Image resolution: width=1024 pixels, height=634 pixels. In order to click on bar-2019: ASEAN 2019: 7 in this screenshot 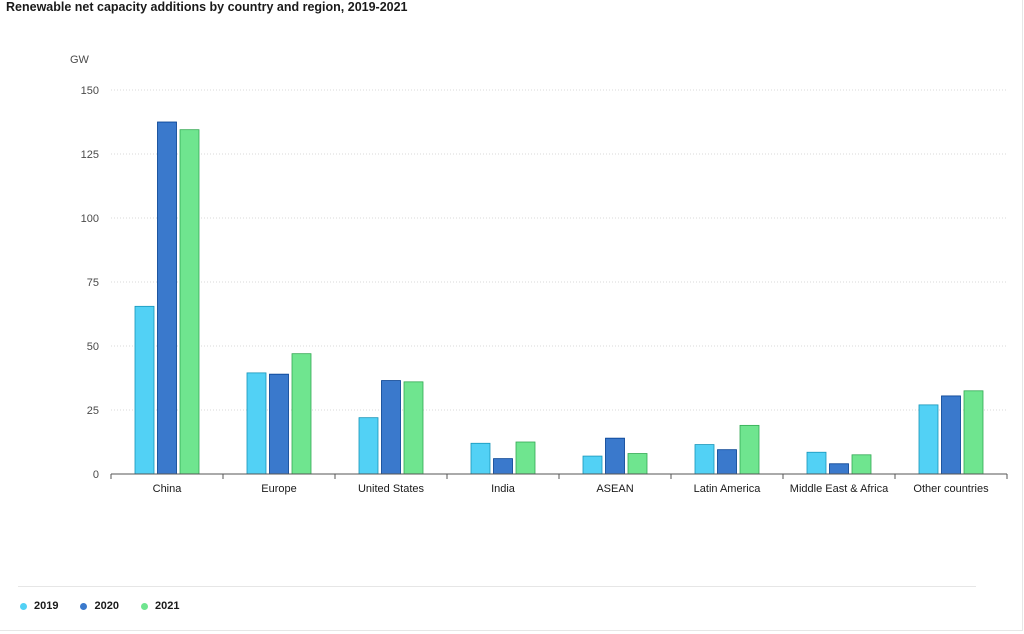, I will do `click(592, 465)`.